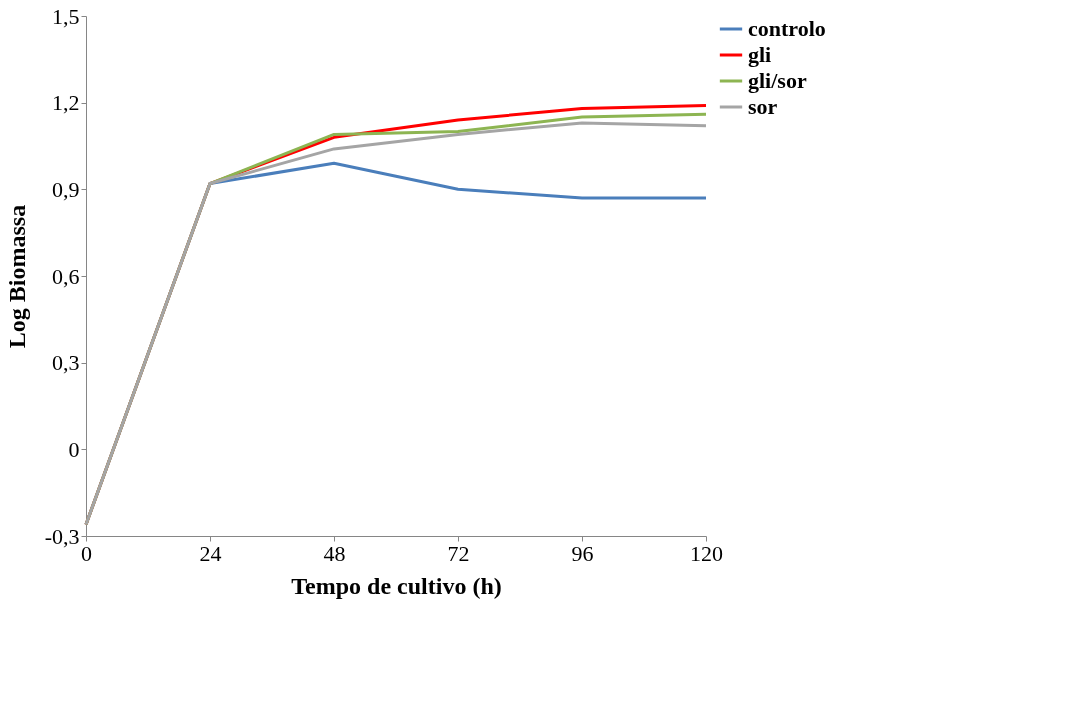  What do you see at coordinates (66, 189) in the screenshot?
I see `y-tick-label: 0,9` at bounding box center [66, 189].